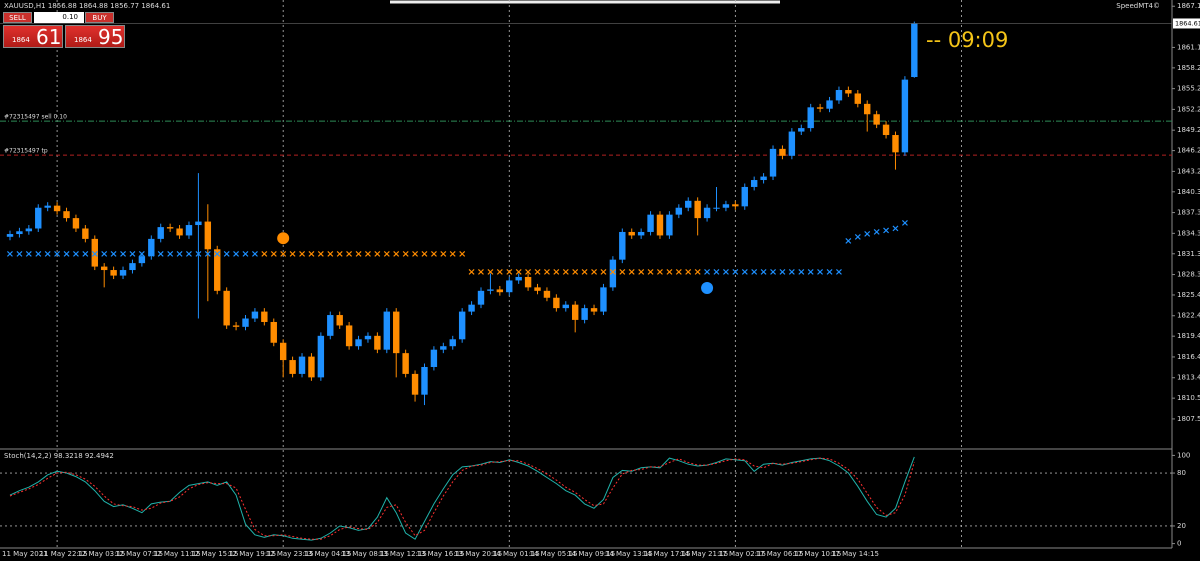 The image size is (1200, 561). What do you see at coordinates (33, 37) in the screenshot?
I see `bid-box: 1864 61` at bounding box center [33, 37].